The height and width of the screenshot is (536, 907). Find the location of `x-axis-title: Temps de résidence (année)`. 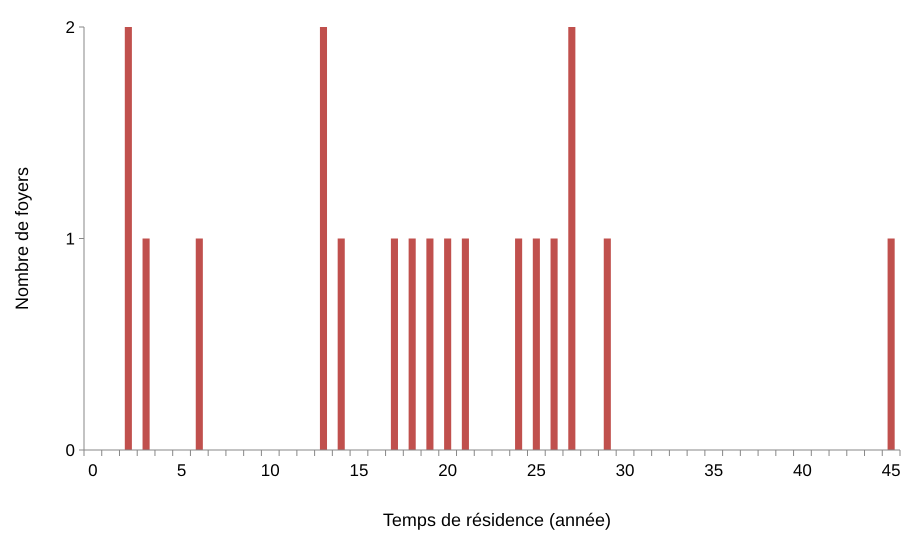

x-axis-title: Temps de résidence (année) is located at coordinates (497, 520).